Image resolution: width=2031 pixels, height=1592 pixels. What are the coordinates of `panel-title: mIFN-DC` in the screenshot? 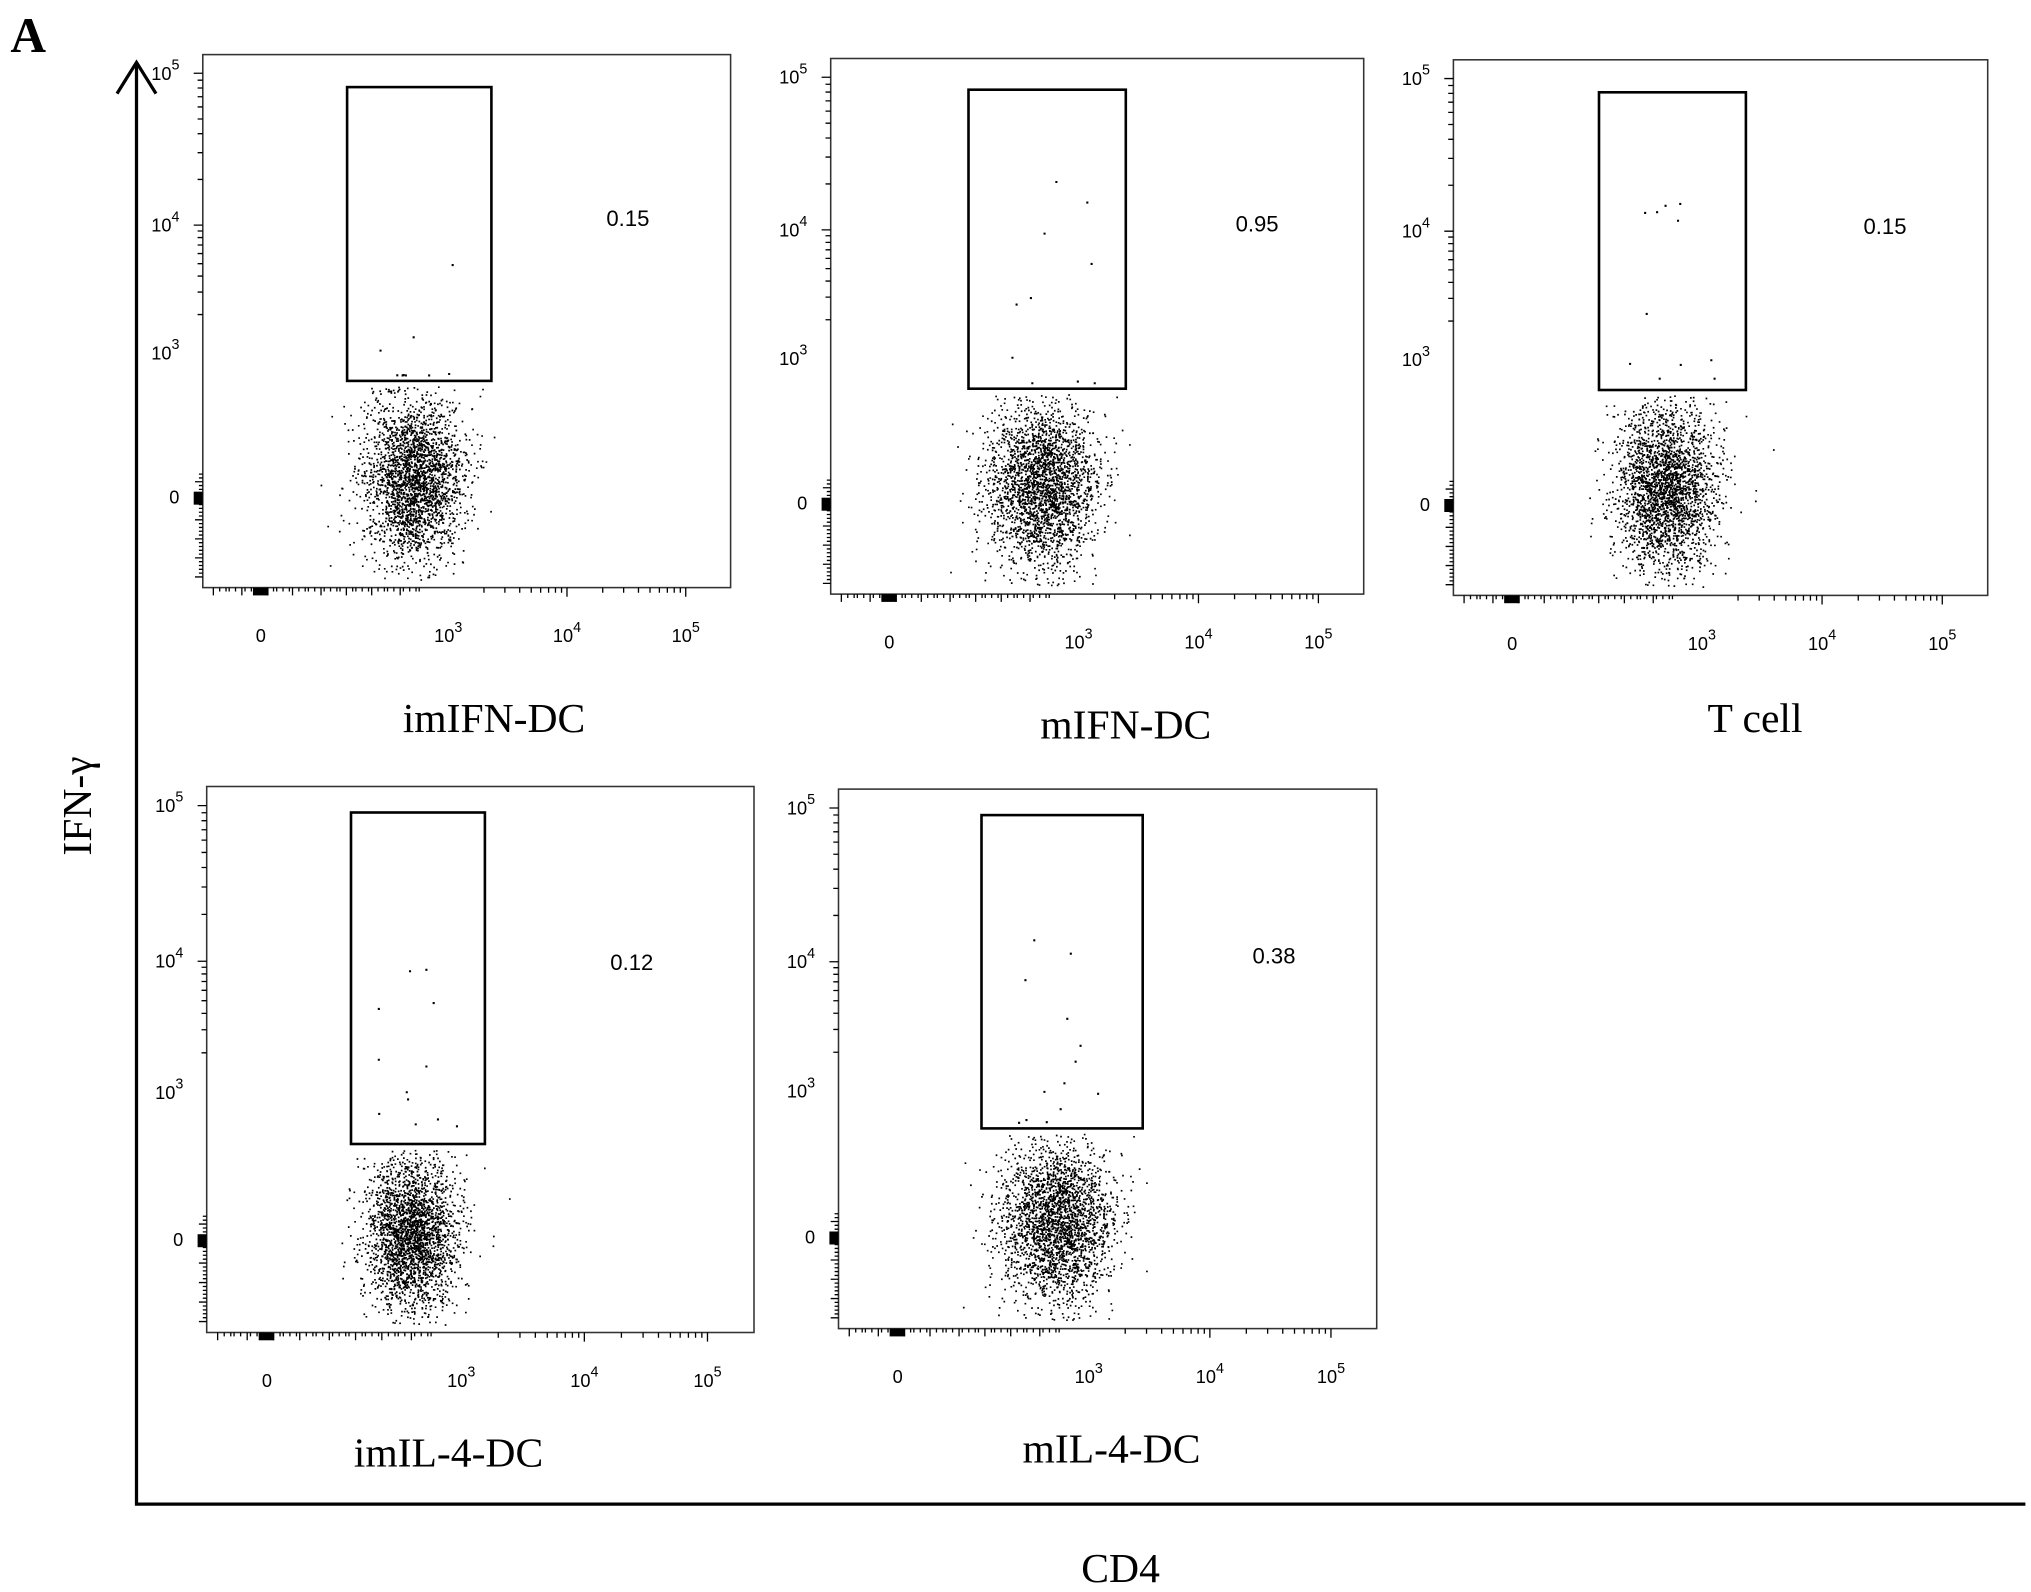 It's located at (1125, 724).